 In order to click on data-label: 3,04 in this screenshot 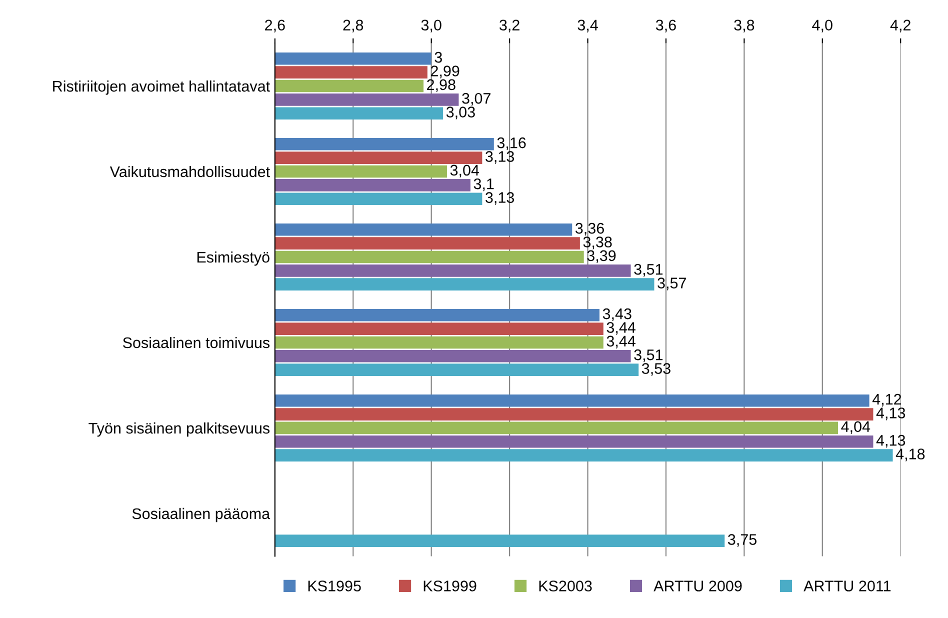, I will do `click(465, 171)`.